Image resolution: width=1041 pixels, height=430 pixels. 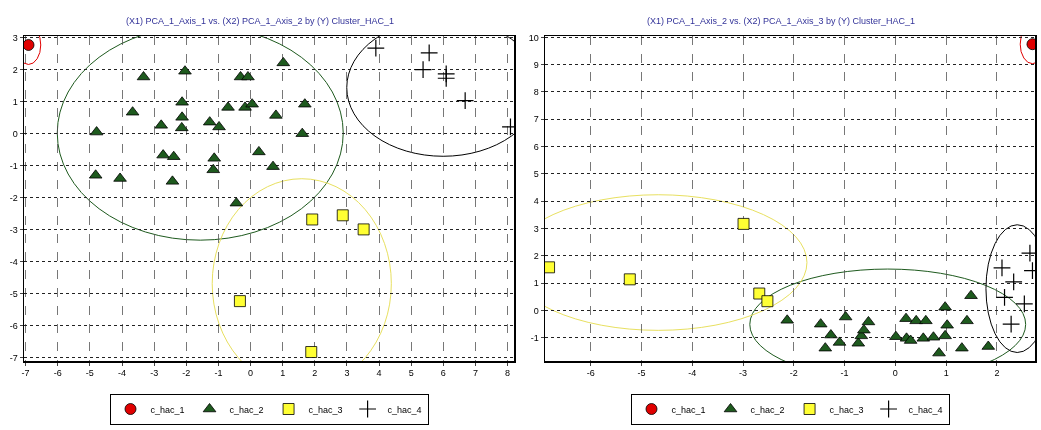 I want to click on x-tick-label: -4, so click(x=122, y=373).